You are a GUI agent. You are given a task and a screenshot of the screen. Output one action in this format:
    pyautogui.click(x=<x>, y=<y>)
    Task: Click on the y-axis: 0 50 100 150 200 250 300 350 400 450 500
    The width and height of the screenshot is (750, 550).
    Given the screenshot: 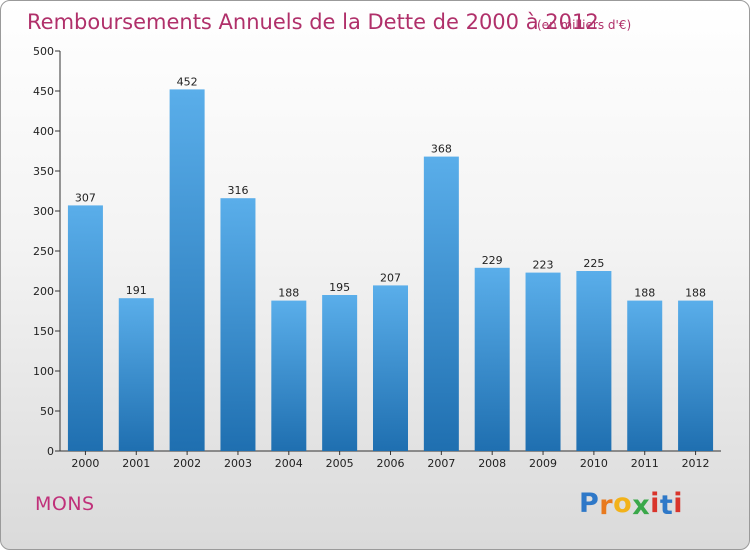 What is the action you would take?
    pyautogui.click(x=47, y=251)
    